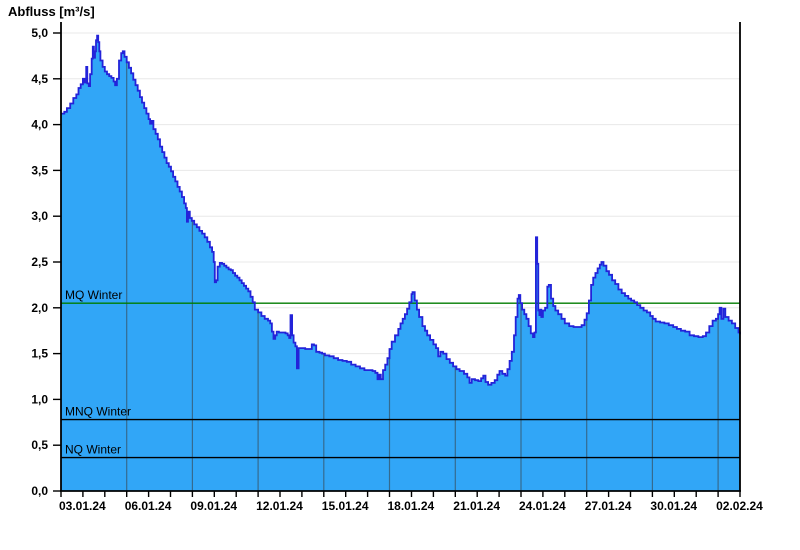  What do you see at coordinates (39, 33) in the screenshot?
I see `y-tick-label: 5,0` at bounding box center [39, 33].